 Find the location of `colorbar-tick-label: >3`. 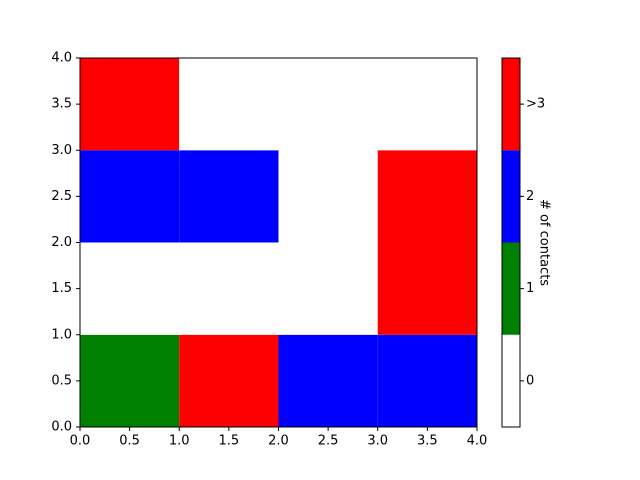

colorbar-tick-label: >3 is located at coordinates (535, 104).